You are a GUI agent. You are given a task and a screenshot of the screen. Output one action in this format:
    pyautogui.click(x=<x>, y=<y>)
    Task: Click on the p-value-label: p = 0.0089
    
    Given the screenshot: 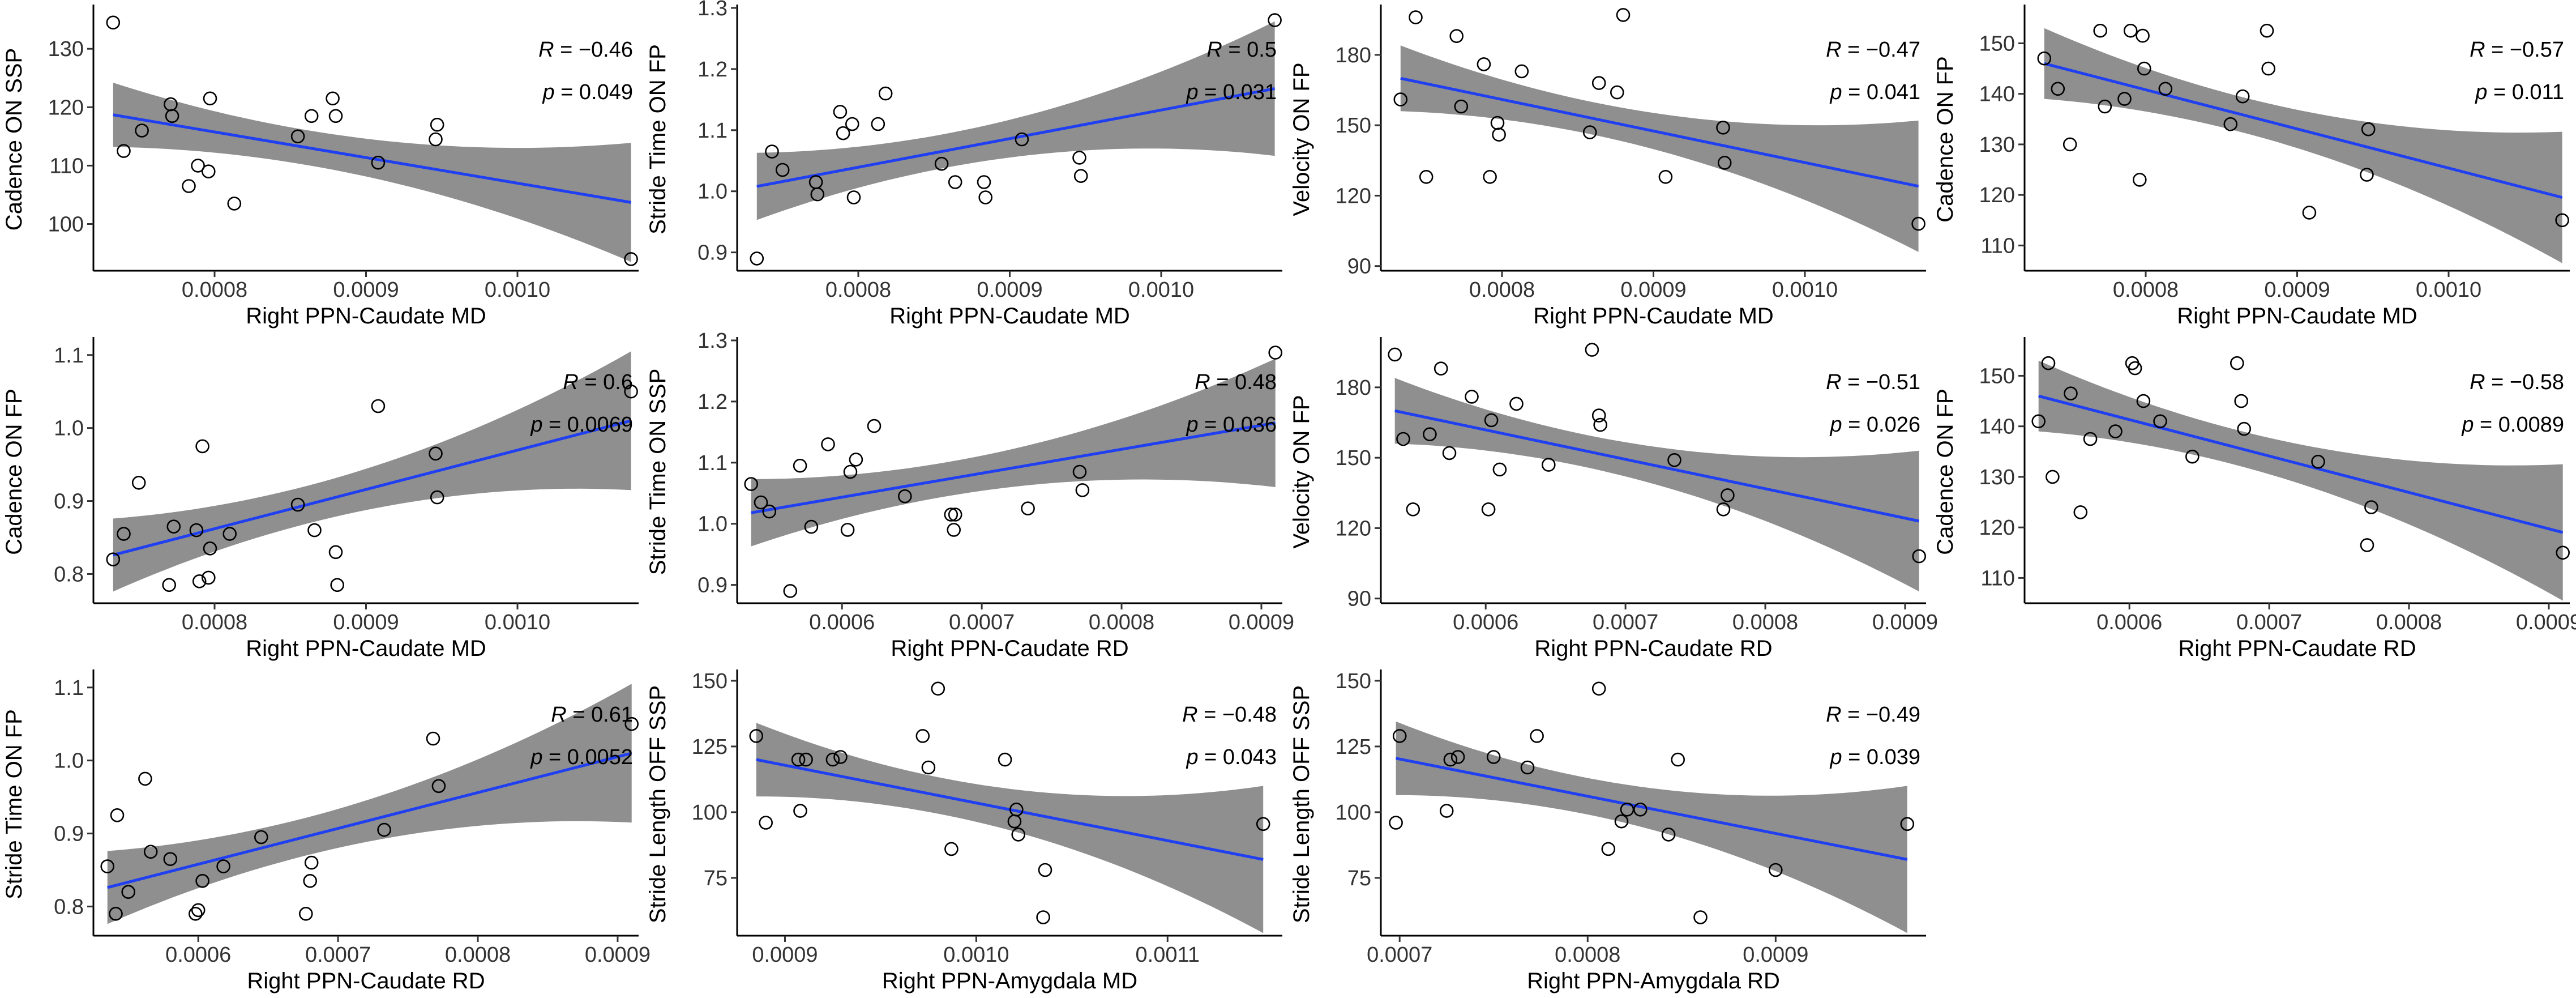 What is the action you would take?
    pyautogui.click(x=2512, y=425)
    